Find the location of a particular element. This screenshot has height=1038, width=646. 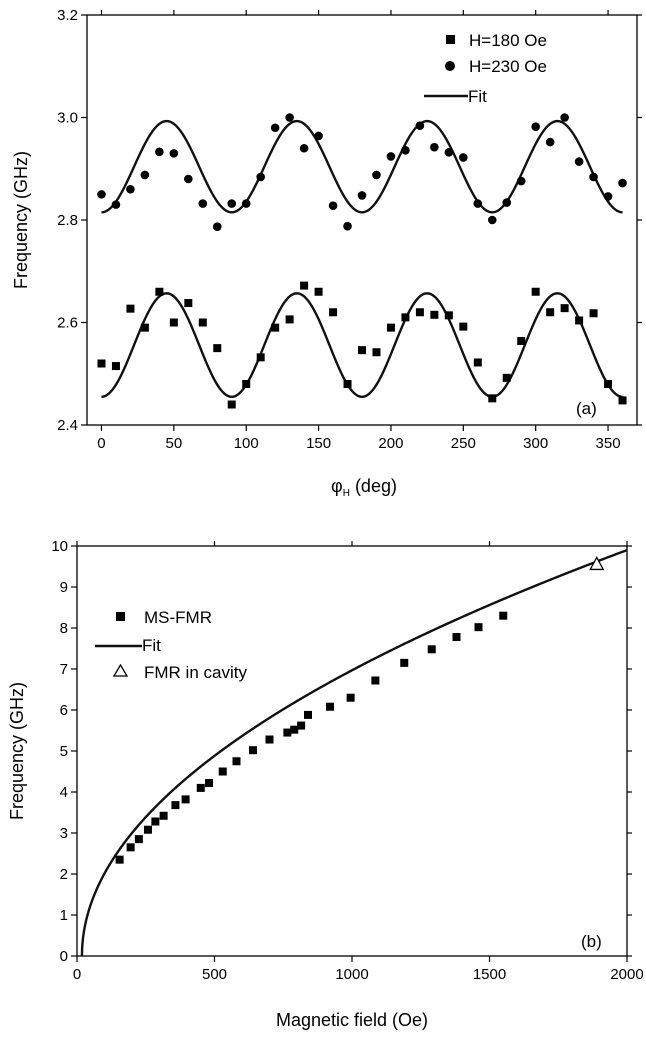

legend-marker-circle is located at coordinates (450, 66).